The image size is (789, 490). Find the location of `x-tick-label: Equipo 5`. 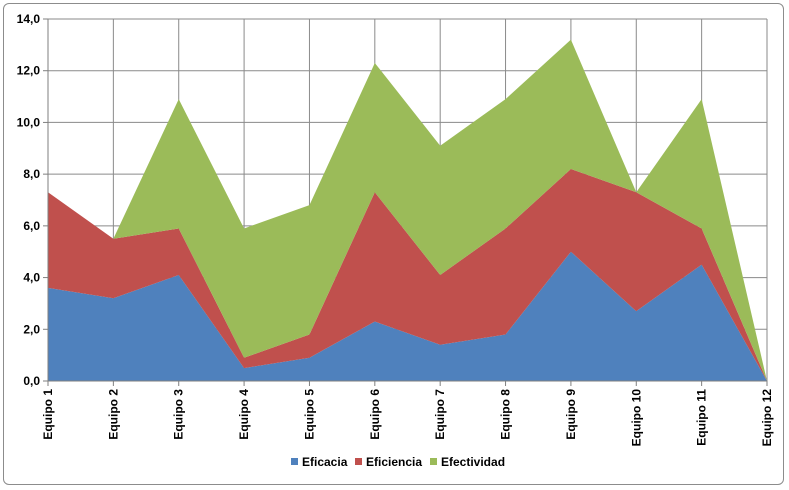

x-tick-label: Equipo 5 is located at coordinates (309, 414).